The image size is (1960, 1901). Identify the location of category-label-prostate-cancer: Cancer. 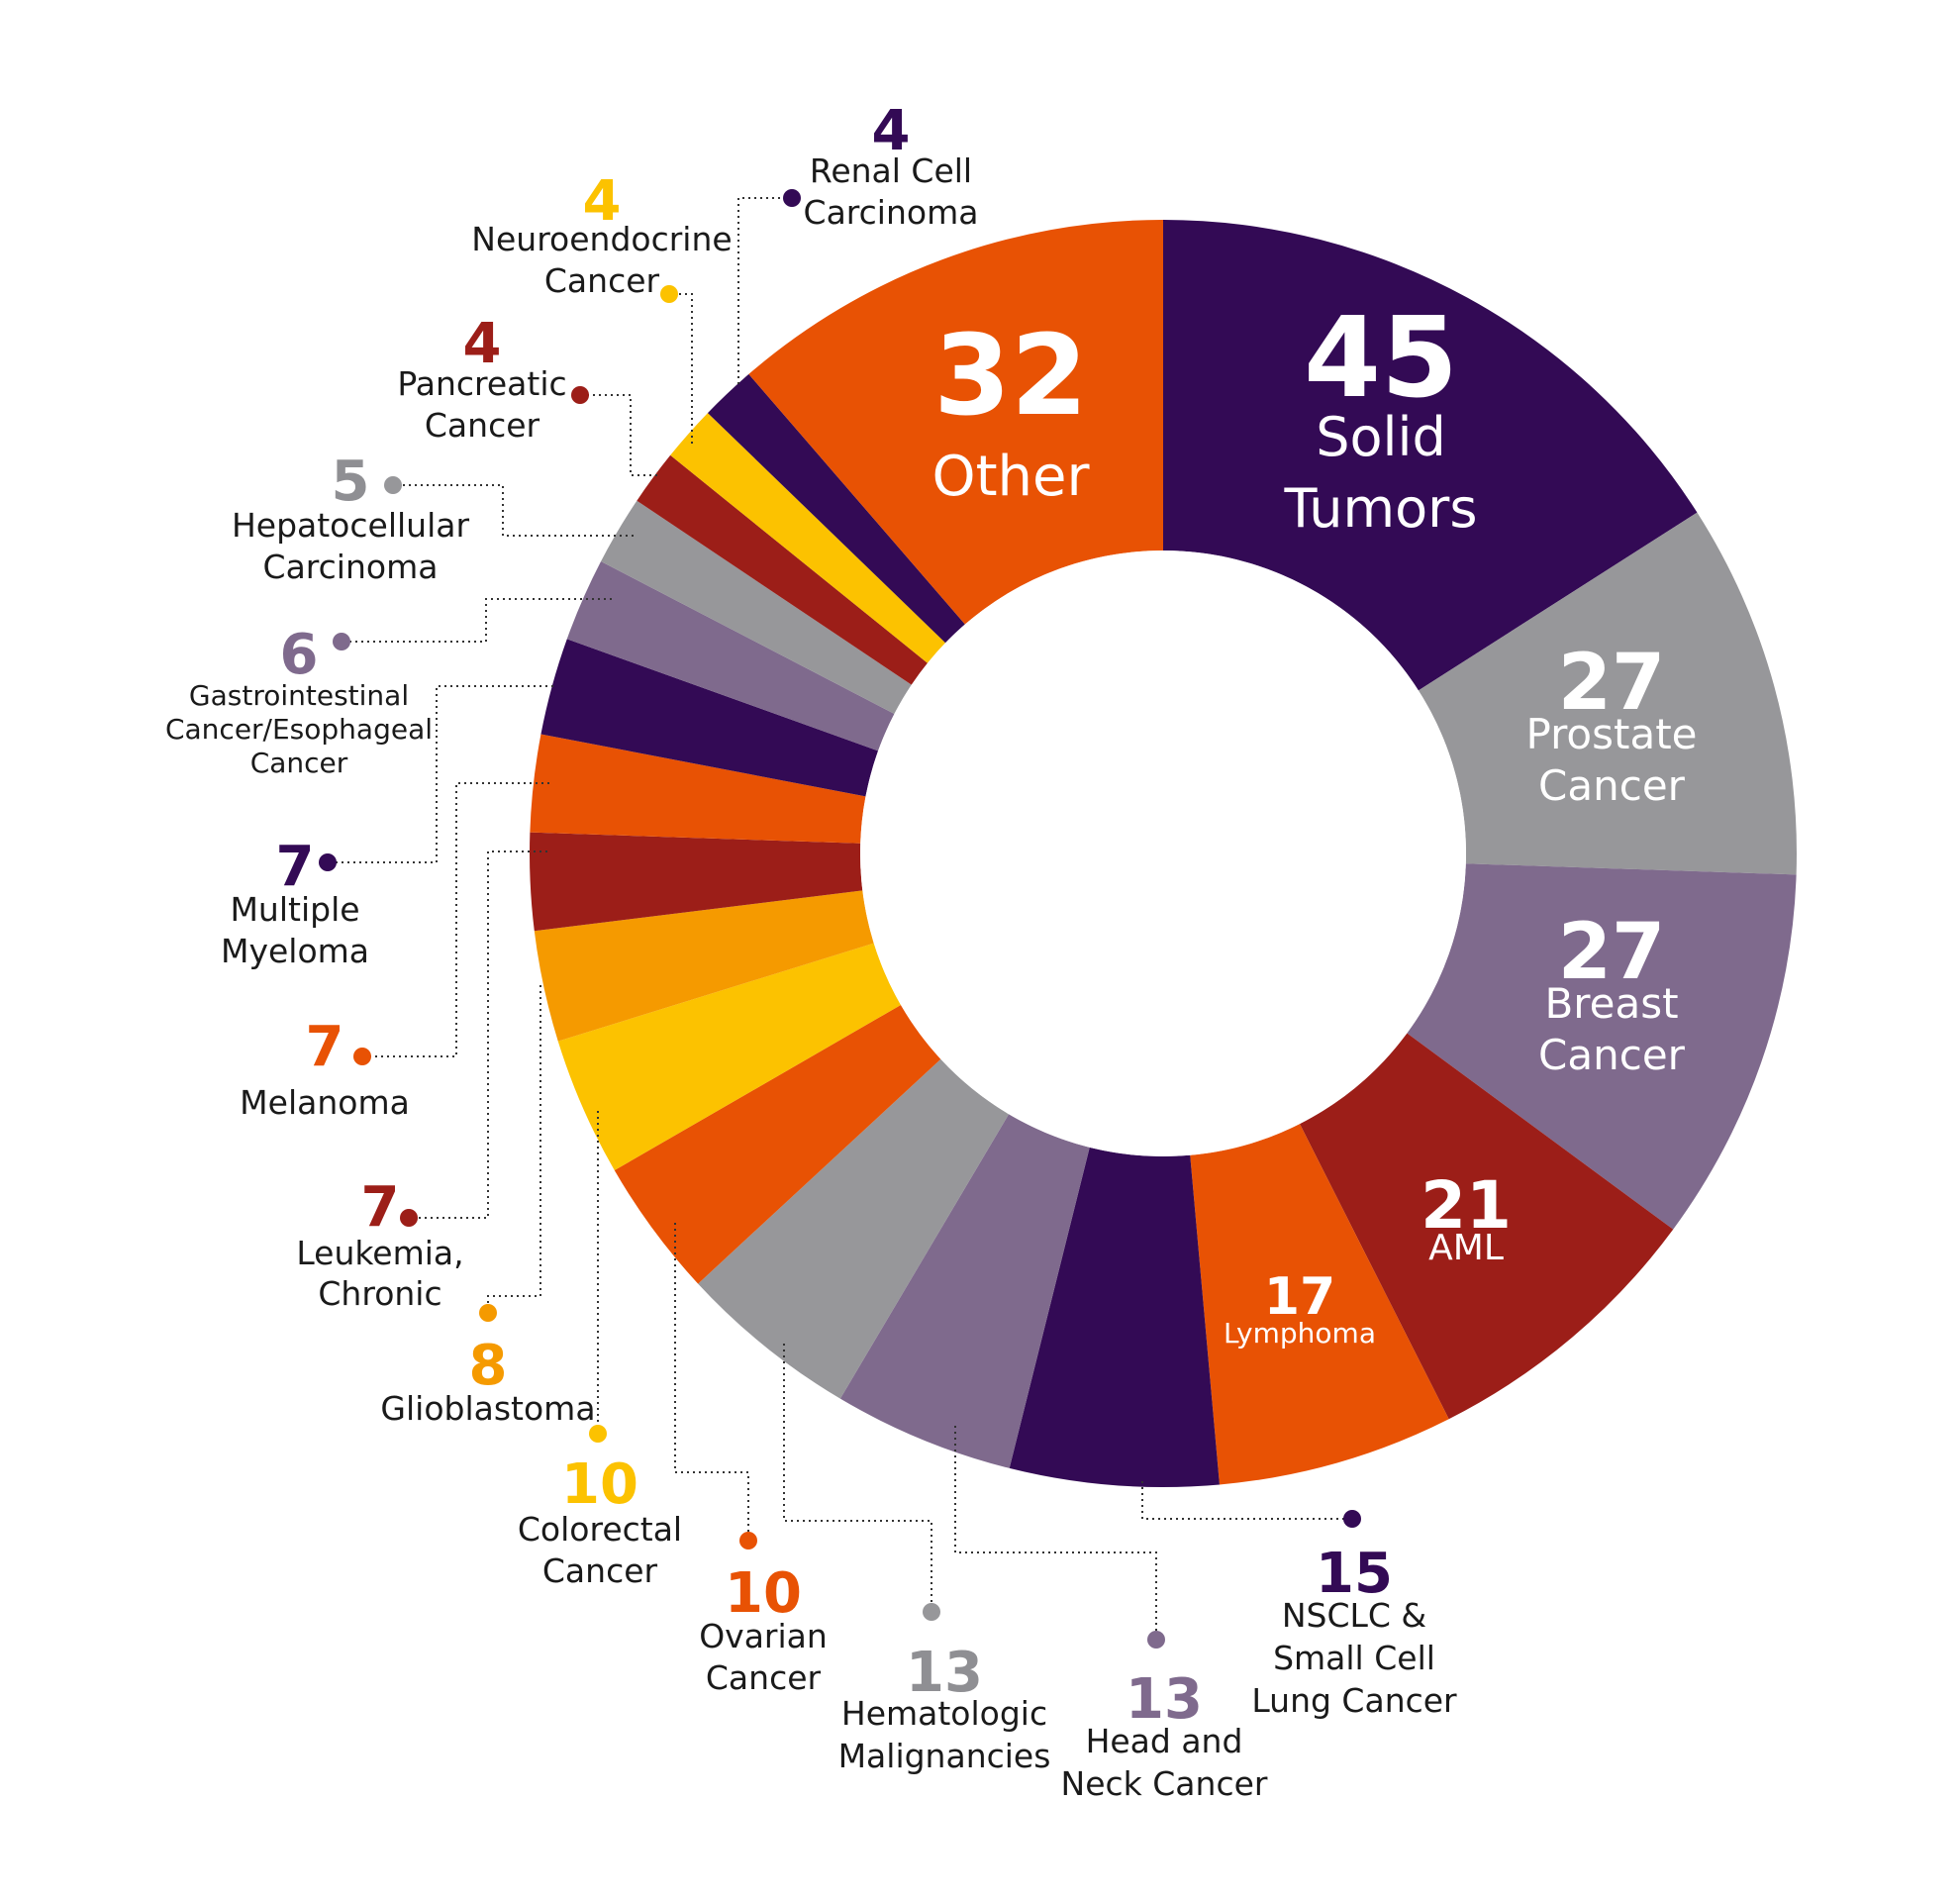
(1612, 785).